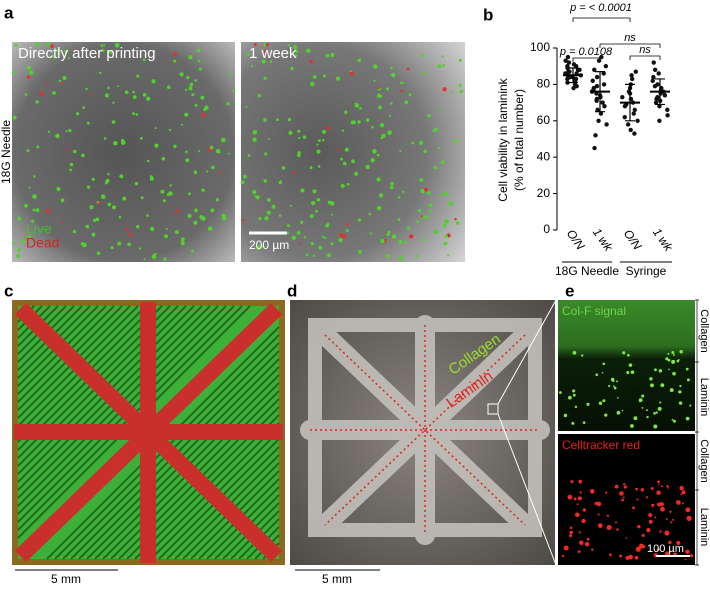 The height and width of the screenshot is (593, 710). What do you see at coordinates (601, 445) in the screenshot?
I see `image-title: Celltracker red` at bounding box center [601, 445].